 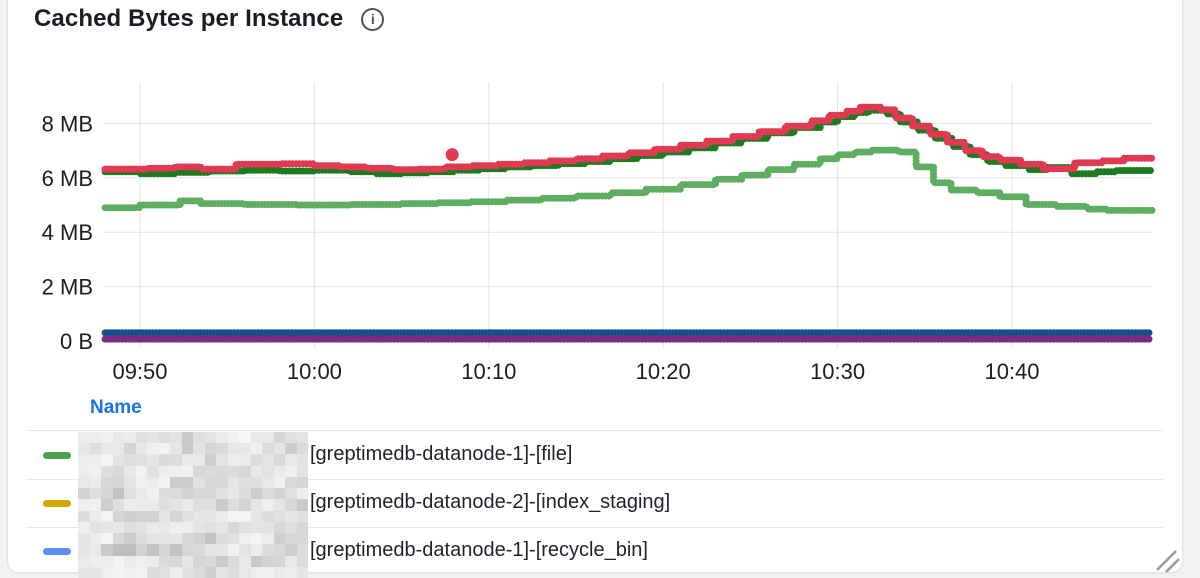 What do you see at coordinates (595, 503) in the screenshot?
I see `legend-row: [greptimedb-datanode-2]-[index_staging]` at bounding box center [595, 503].